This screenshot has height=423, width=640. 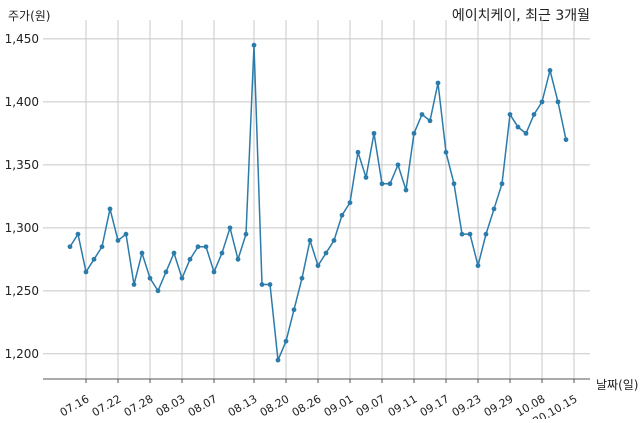 What do you see at coordinates (467, 405) in the screenshot?
I see `x-tick-label: 09.23` at bounding box center [467, 405].